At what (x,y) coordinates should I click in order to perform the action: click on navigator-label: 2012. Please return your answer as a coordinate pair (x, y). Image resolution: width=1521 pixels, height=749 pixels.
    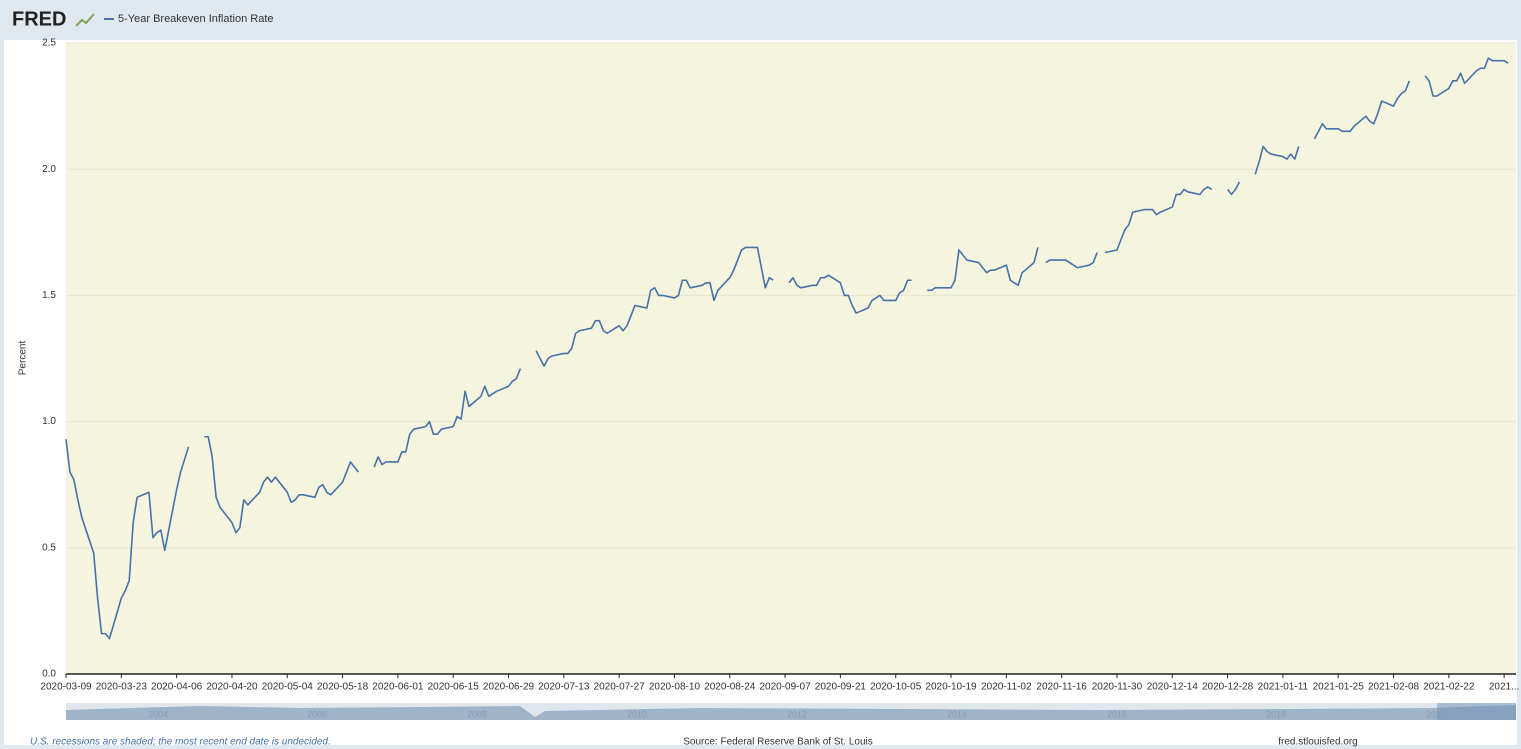
    Looking at the image, I should click on (797, 714).